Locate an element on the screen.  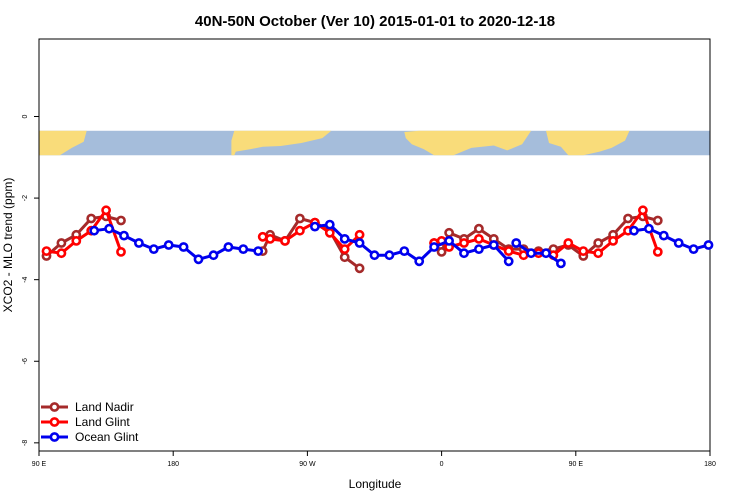
series-layer is located at coordinates (377, 239).